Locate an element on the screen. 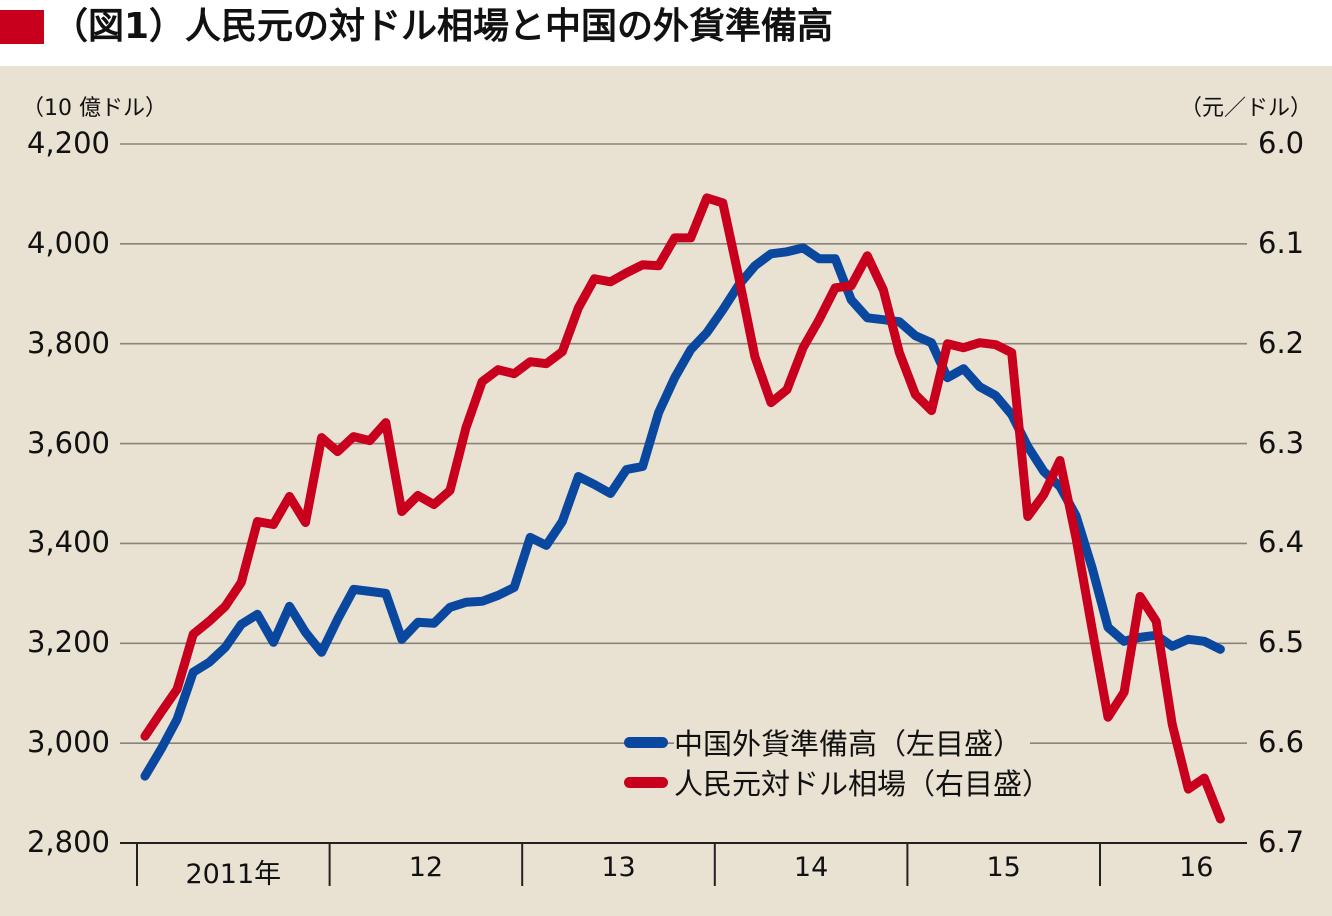  right-tick-label: 6.3 is located at coordinates (1281, 442).